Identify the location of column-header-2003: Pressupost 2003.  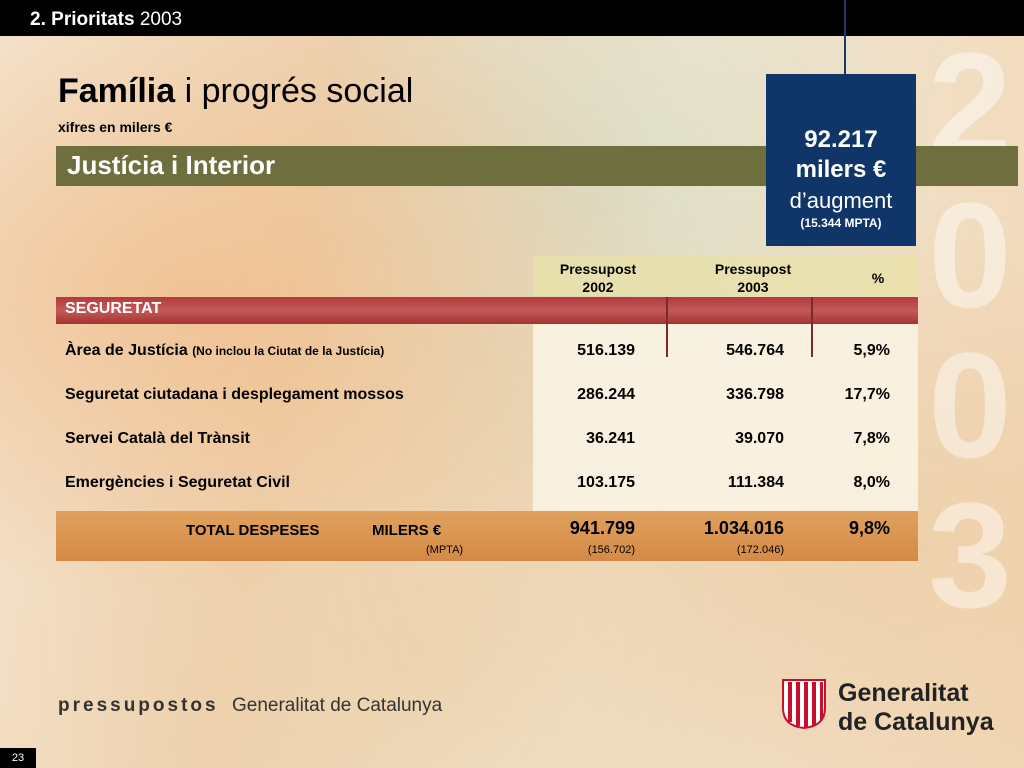
(753, 278).